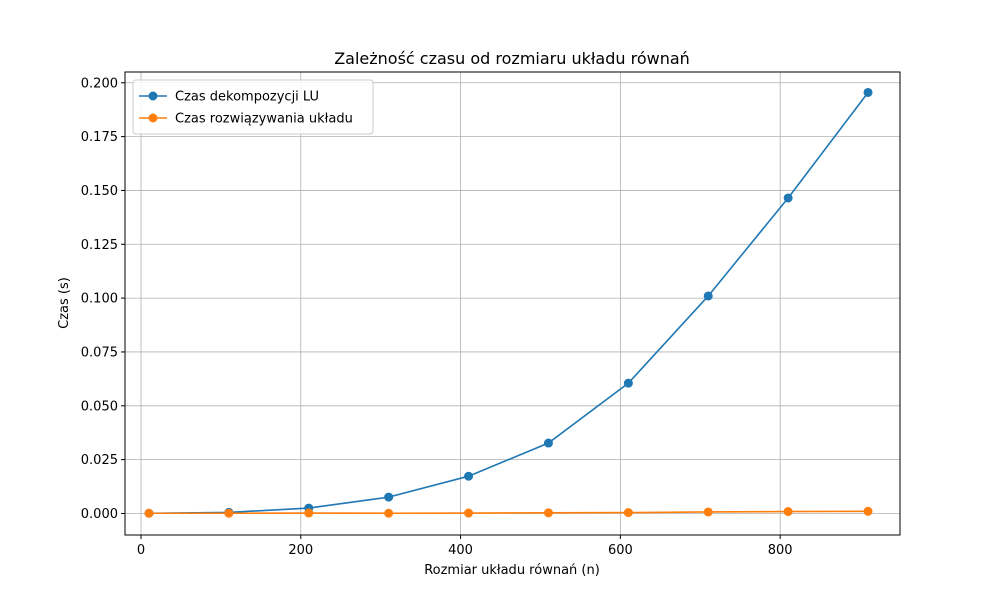 This screenshot has height=600, width=1000. What do you see at coordinates (460, 550) in the screenshot?
I see `x-tick-label: 400` at bounding box center [460, 550].